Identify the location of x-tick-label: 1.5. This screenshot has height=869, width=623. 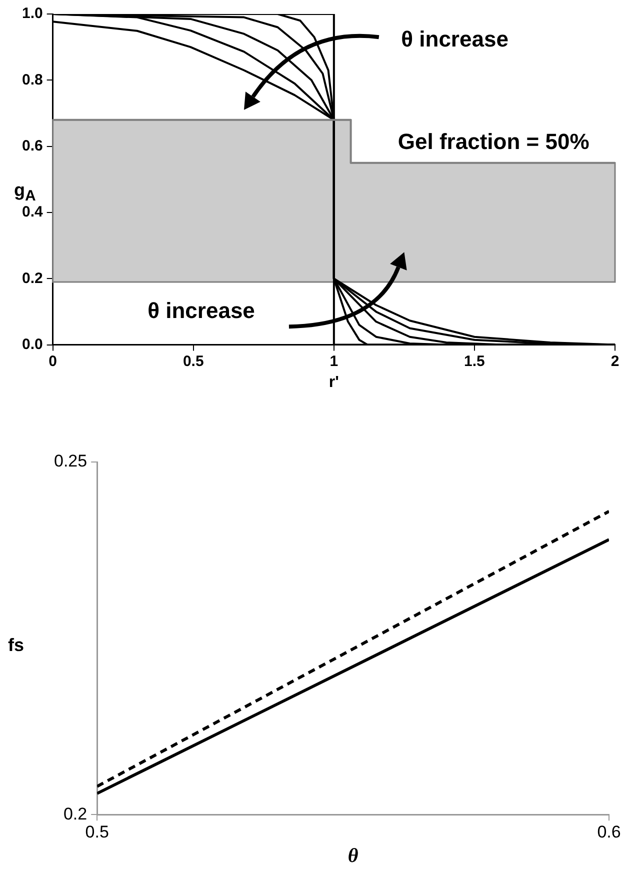
(474, 361).